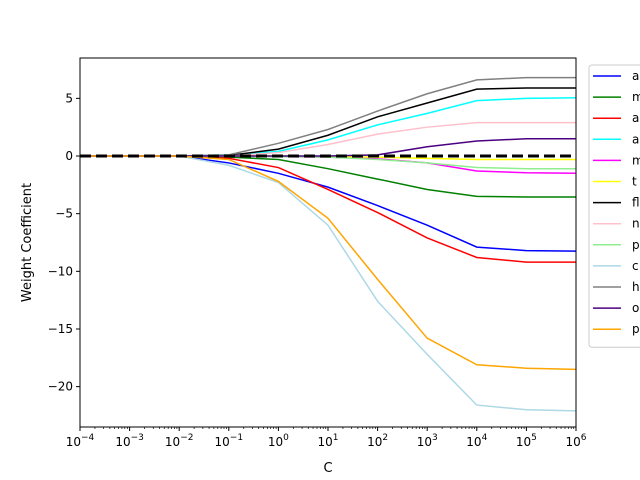 The width and height of the screenshot is (640, 480). What do you see at coordinates (278, 441) in the screenshot?
I see `x-tick-label: 10⁰` at bounding box center [278, 441].